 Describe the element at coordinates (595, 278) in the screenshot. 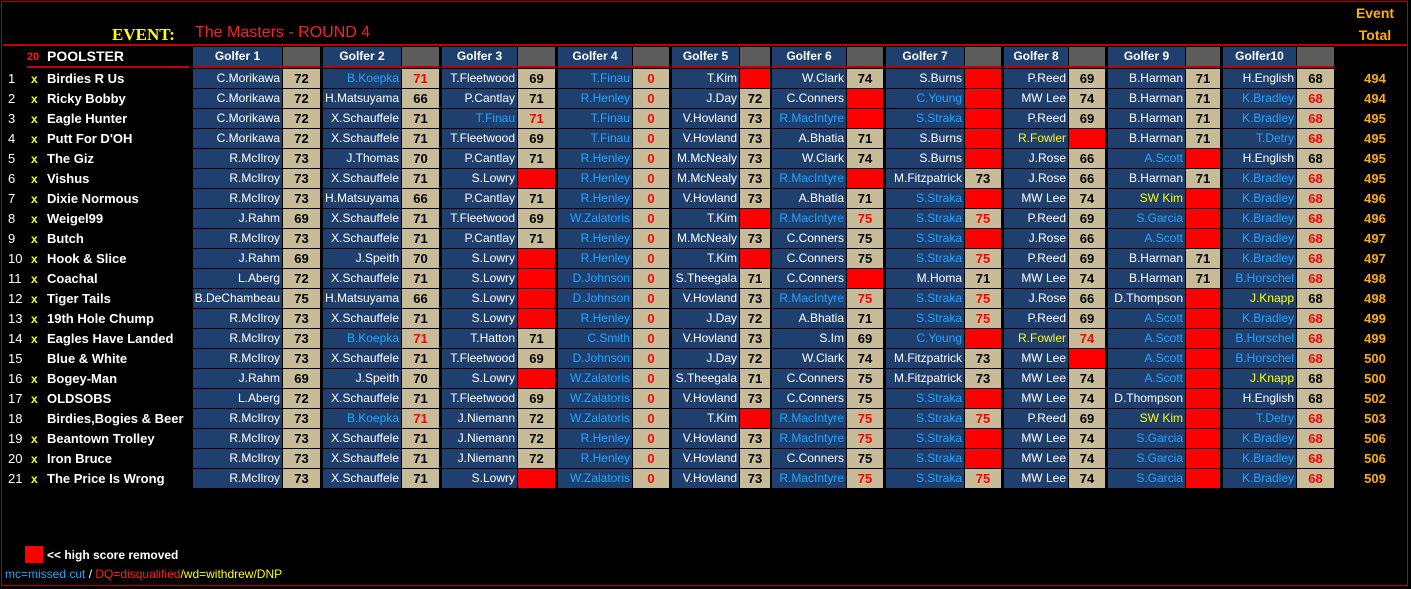

I see `golfer-name-cell: D.Johnson` at that location.